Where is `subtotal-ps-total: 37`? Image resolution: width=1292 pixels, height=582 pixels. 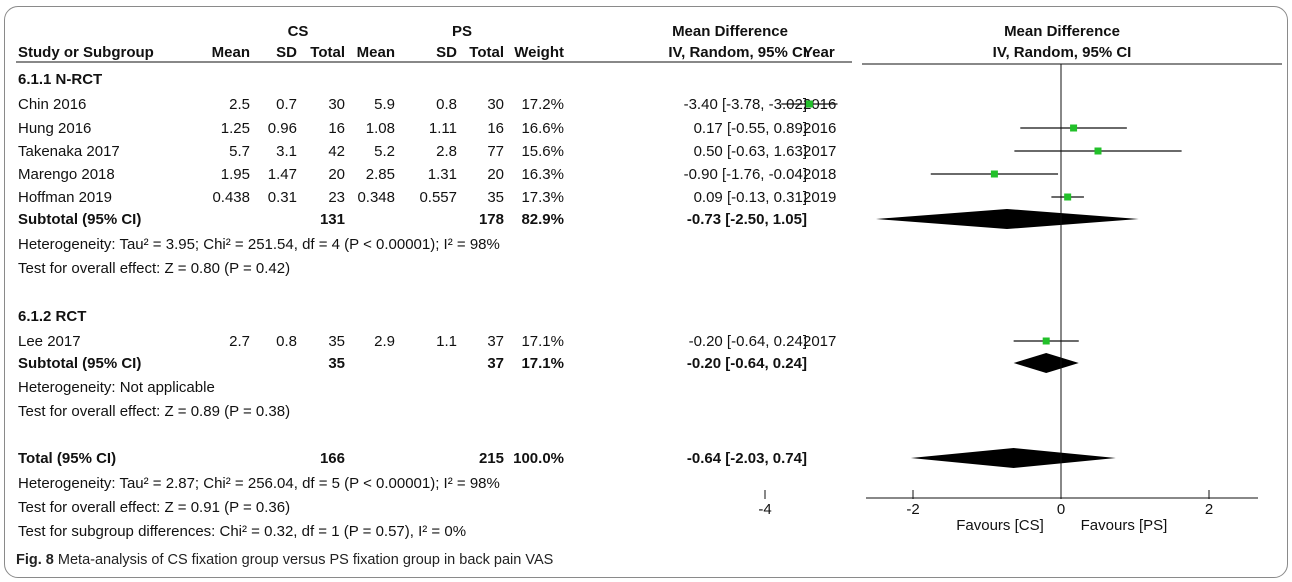
subtotal-ps-total: 37 is located at coordinates (495, 363).